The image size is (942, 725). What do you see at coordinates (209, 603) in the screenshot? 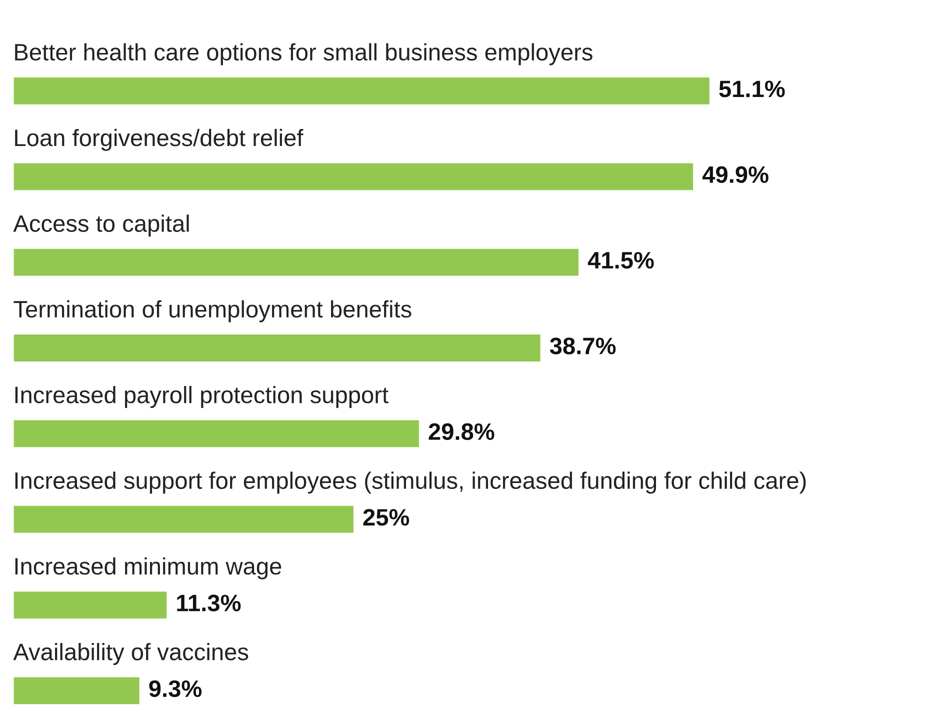
I see `data-label: 11.3%` at bounding box center [209, 603].